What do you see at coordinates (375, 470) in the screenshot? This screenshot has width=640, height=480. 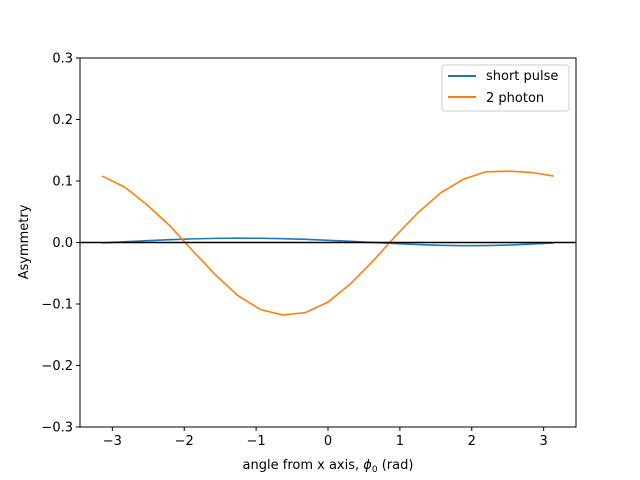 I see `x-axis-label-subscript: 0` at bounding box center [375, 470].